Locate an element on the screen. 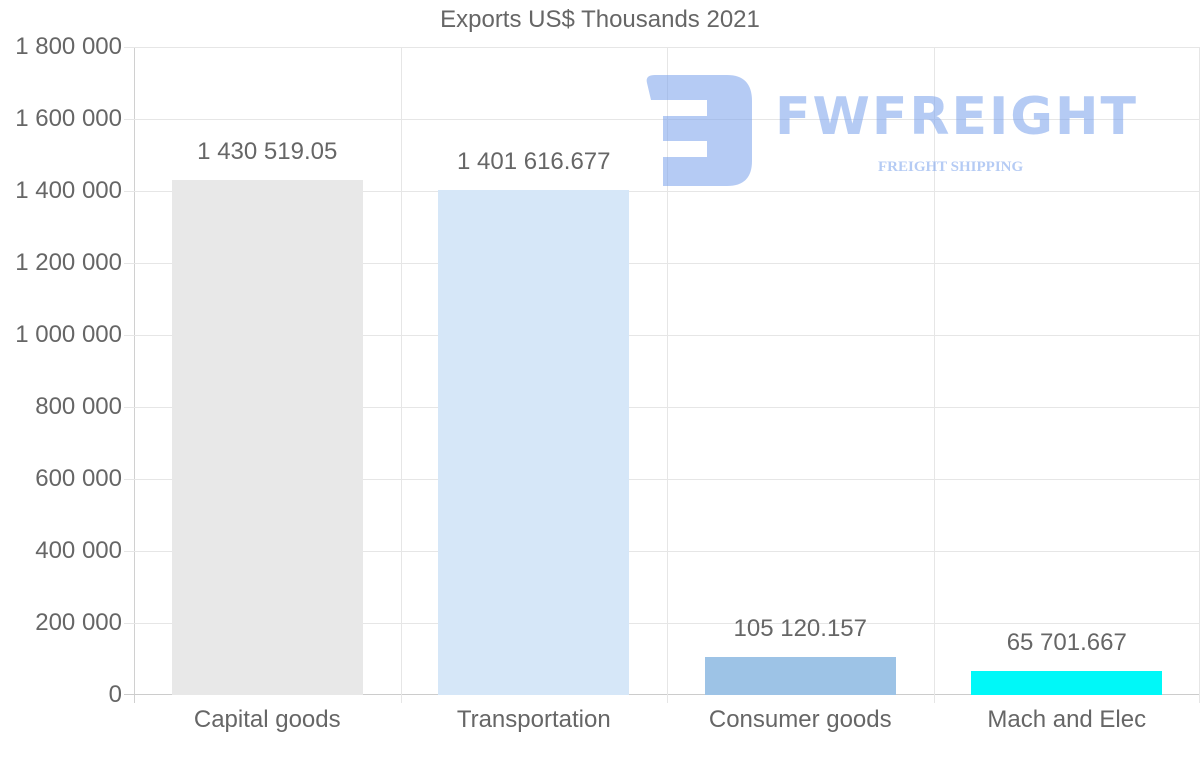 This screenshot has width=1200, height=763. y-axis-line is located at coordinates (134, 375).